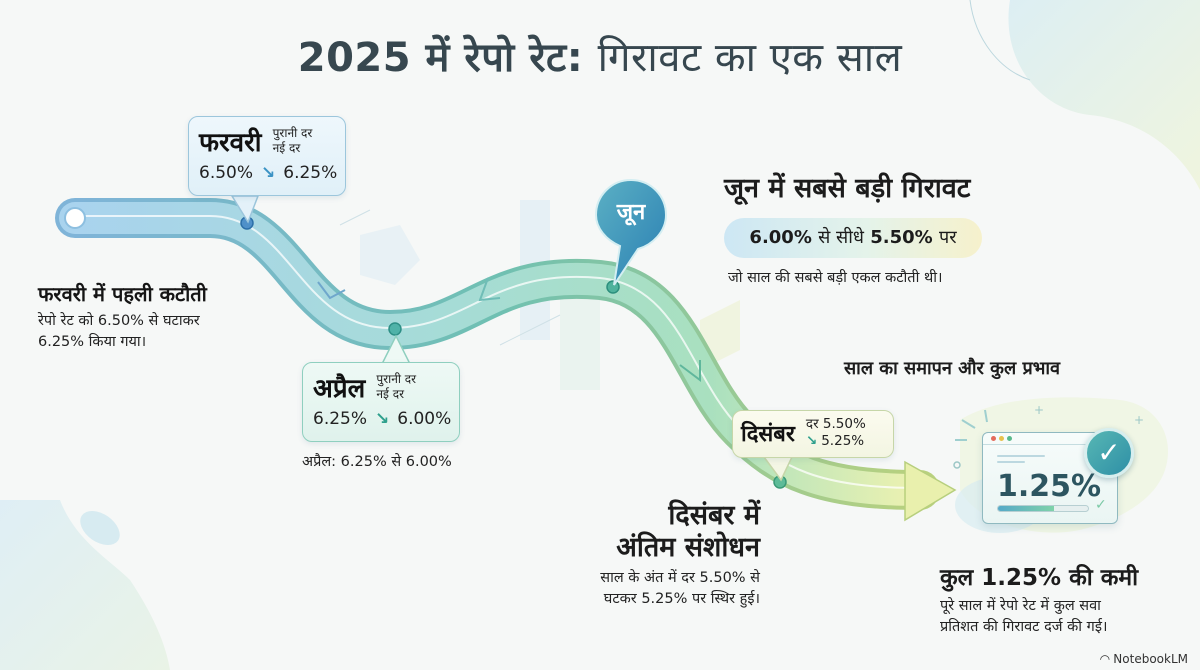 The width and height of the screenshot is (1200, 670). What do you see at coordinates (122, 294) in the screenshot?
I see `february-heading: फरवरी में पहली कटौती` at bounding box center [122, 294].